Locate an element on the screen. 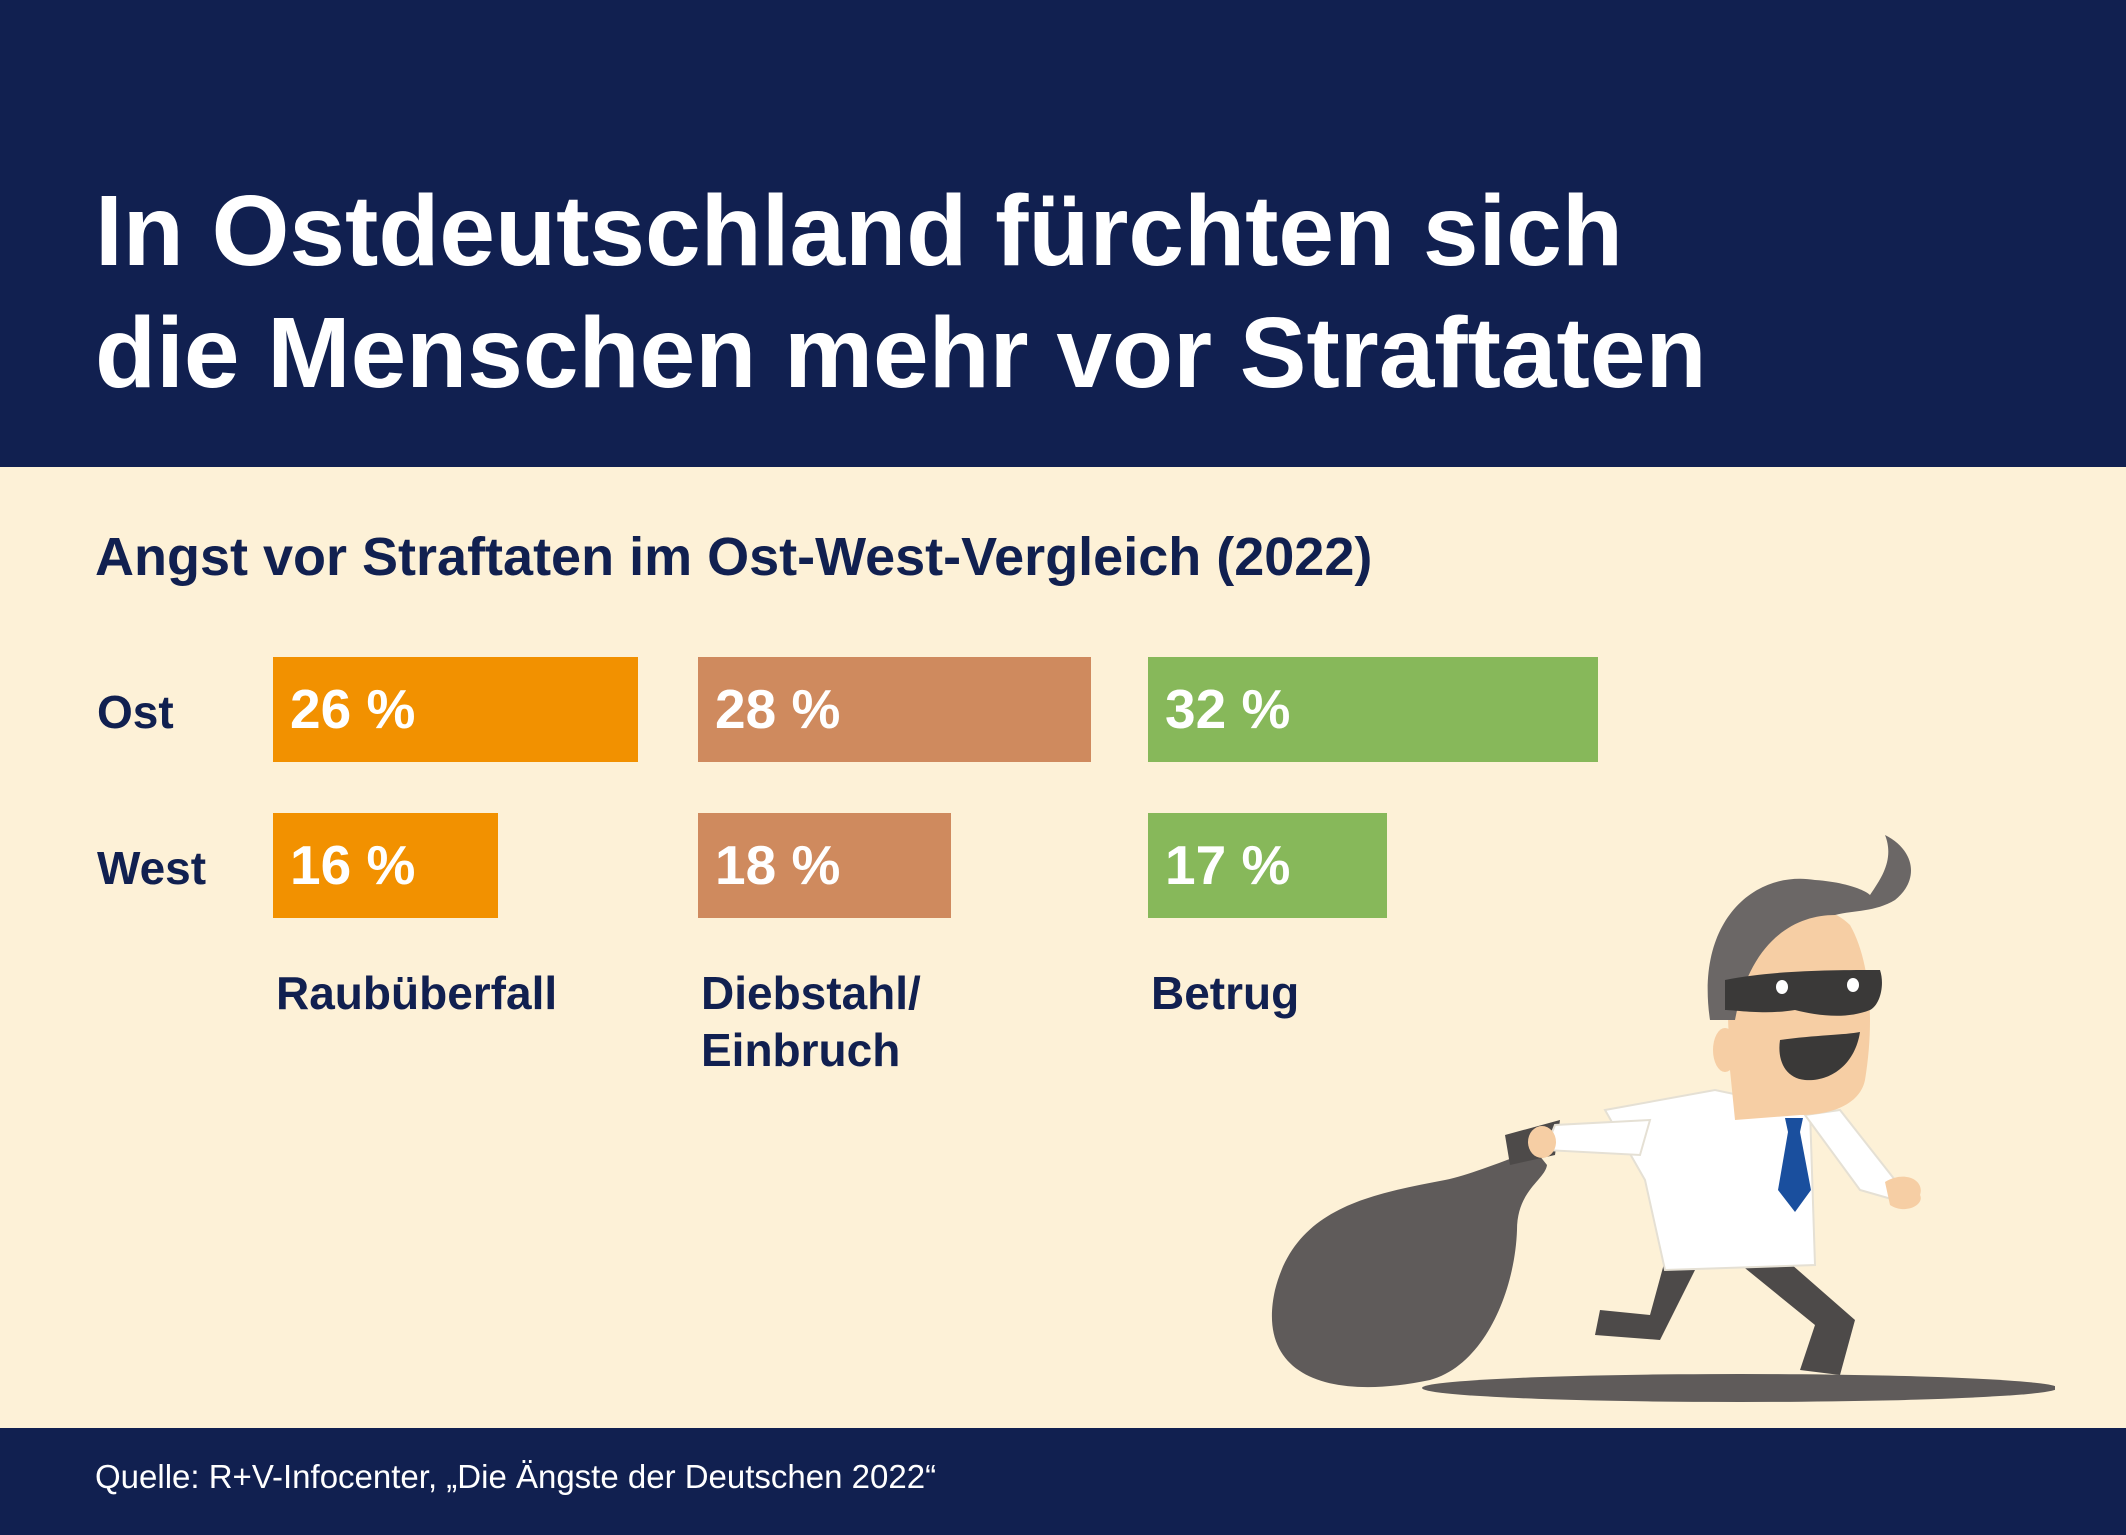 The image size is (2126, 1535). row-label-ost: Ost is located at coordinates (135, 712).